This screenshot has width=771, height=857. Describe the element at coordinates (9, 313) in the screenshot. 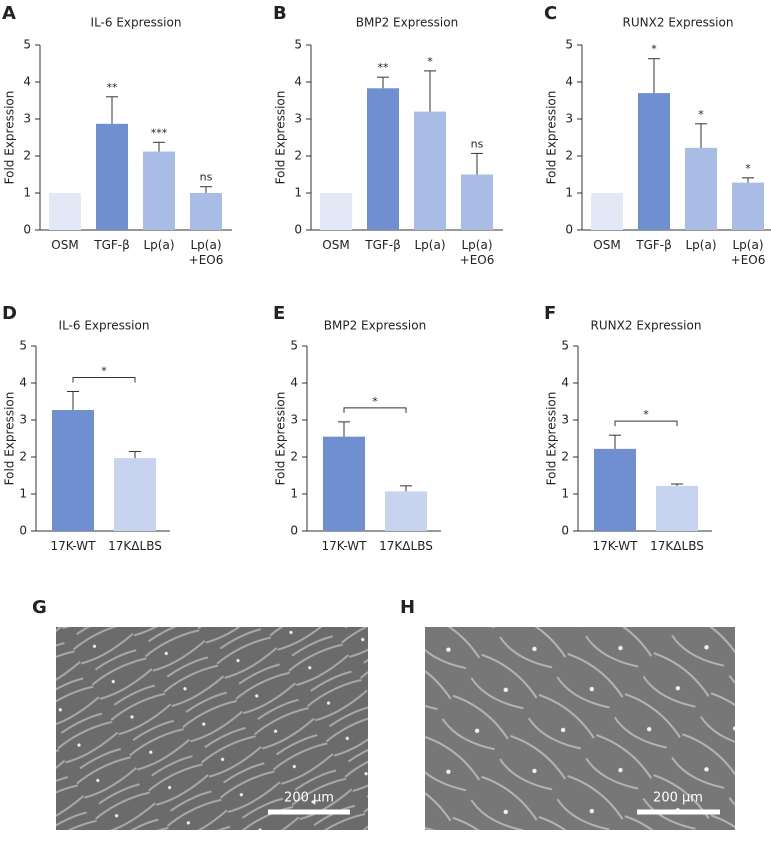

I see `panel-label: D` at that location.